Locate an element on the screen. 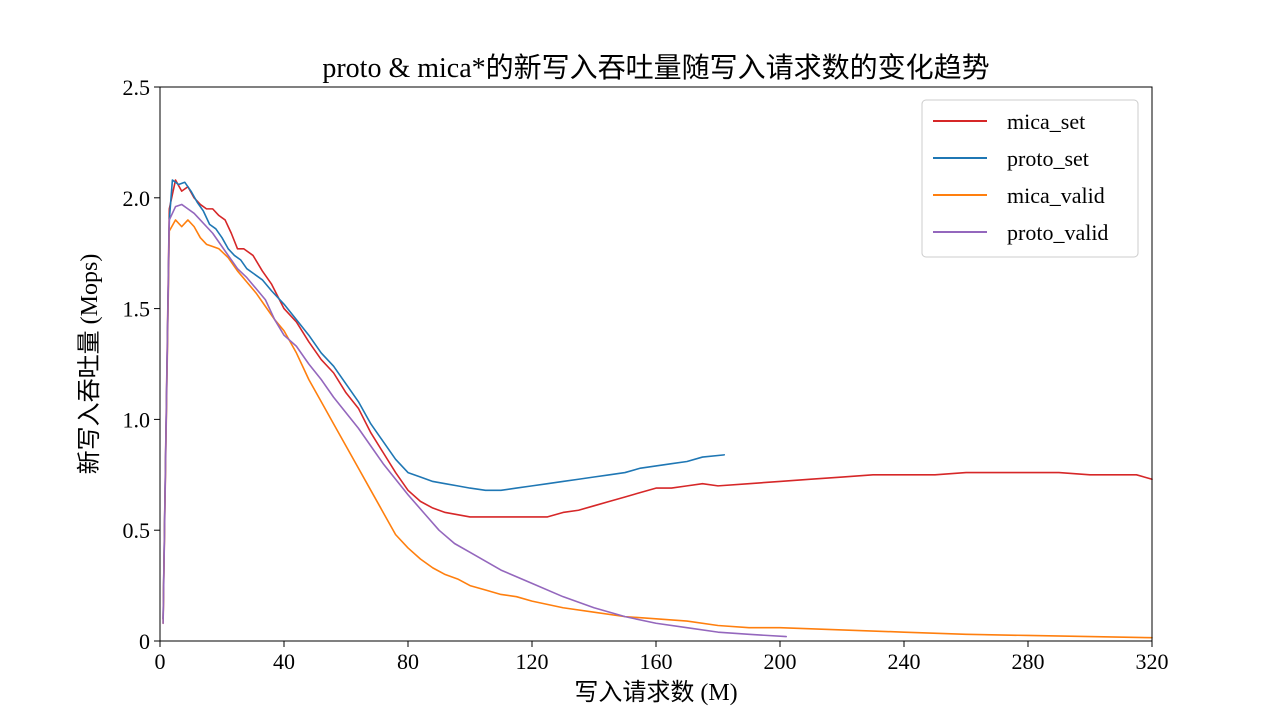  chart-title: proto & mica*的新写入吞吐量随写入请求数的变化趋势 is located at coordinates (655, 68).